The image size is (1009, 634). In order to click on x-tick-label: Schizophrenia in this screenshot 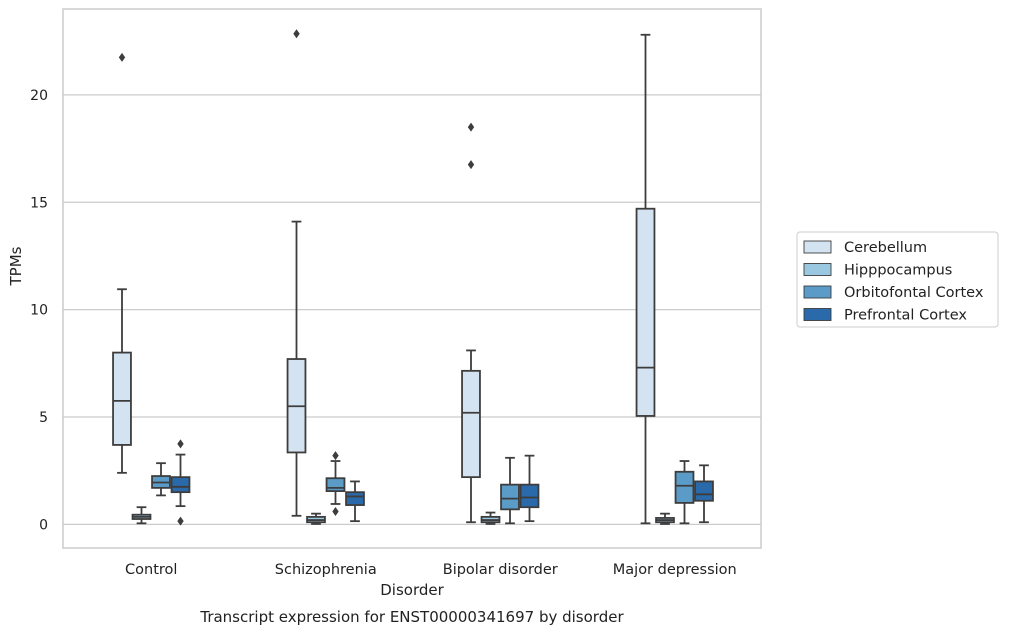, I will do `click(326, 570)`.